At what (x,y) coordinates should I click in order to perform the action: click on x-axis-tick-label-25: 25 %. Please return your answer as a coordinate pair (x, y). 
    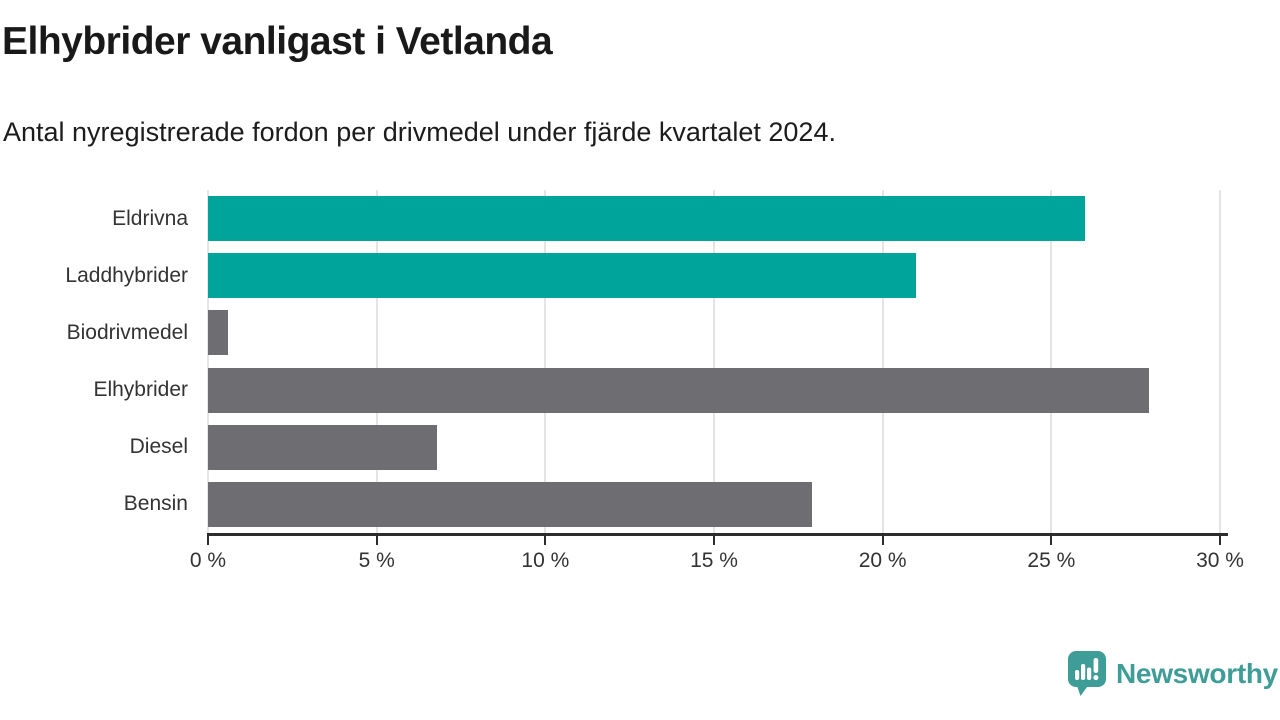
    Looking at the image, I should click on (1051, 560).